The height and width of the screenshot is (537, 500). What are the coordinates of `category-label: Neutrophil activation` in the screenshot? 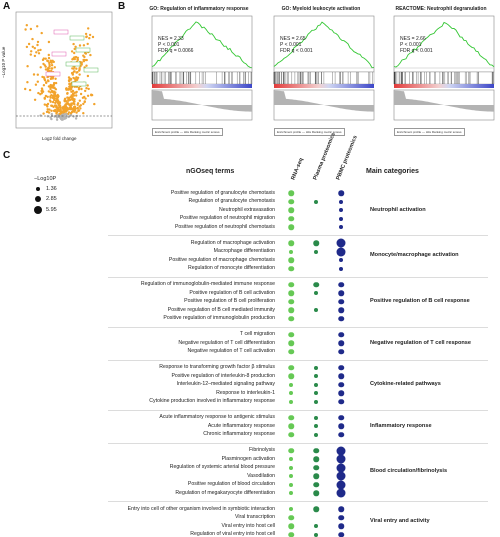 It's located at (398, 209).